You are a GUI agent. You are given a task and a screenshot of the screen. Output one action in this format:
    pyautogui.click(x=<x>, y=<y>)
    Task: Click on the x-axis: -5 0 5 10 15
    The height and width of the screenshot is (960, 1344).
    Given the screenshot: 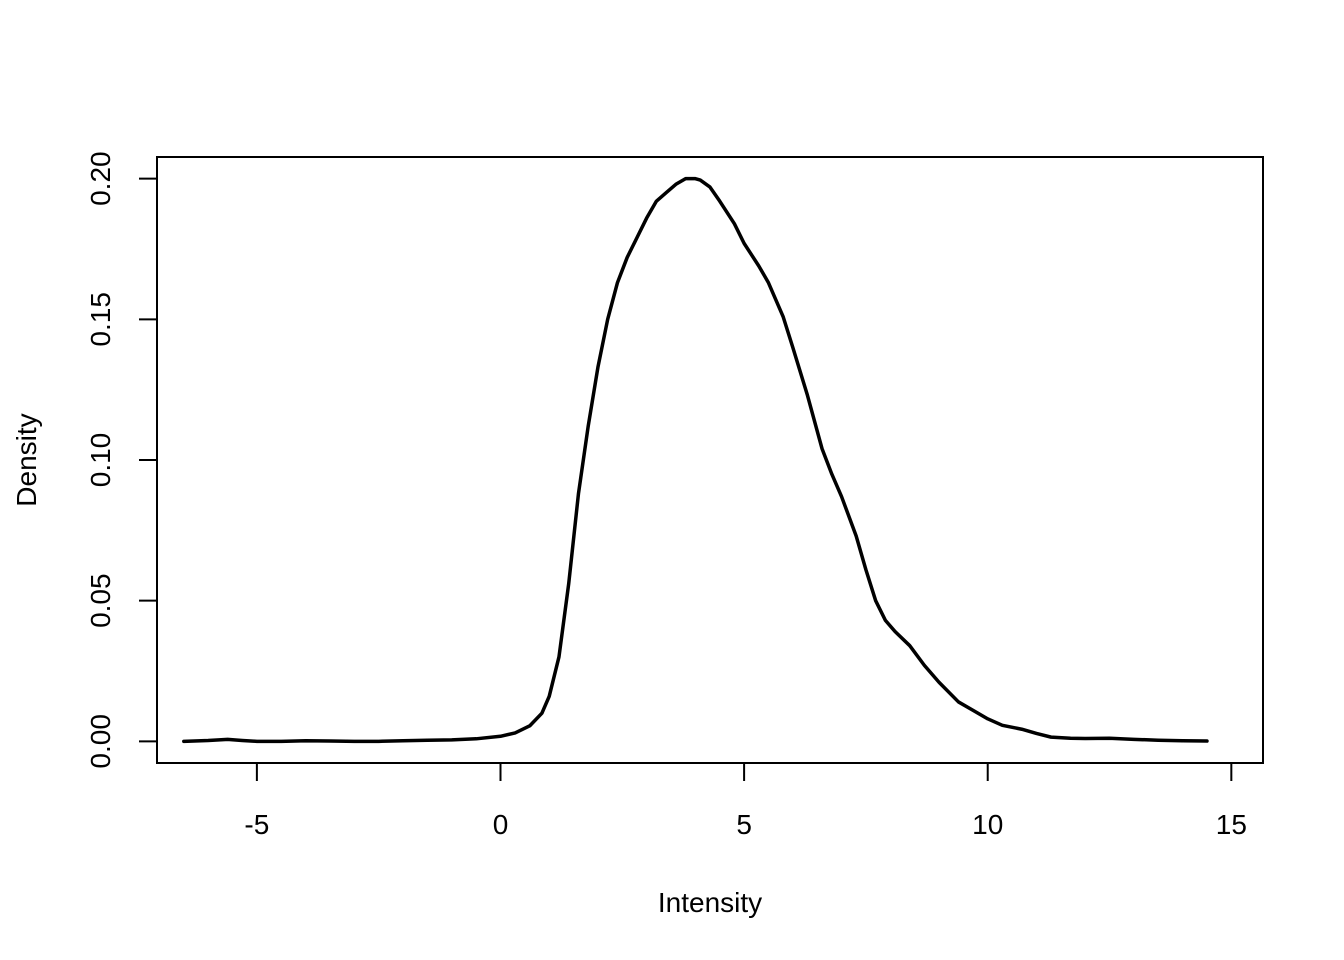 What is the action you would take?
    pyautogui.click(x=745, y=801)
    